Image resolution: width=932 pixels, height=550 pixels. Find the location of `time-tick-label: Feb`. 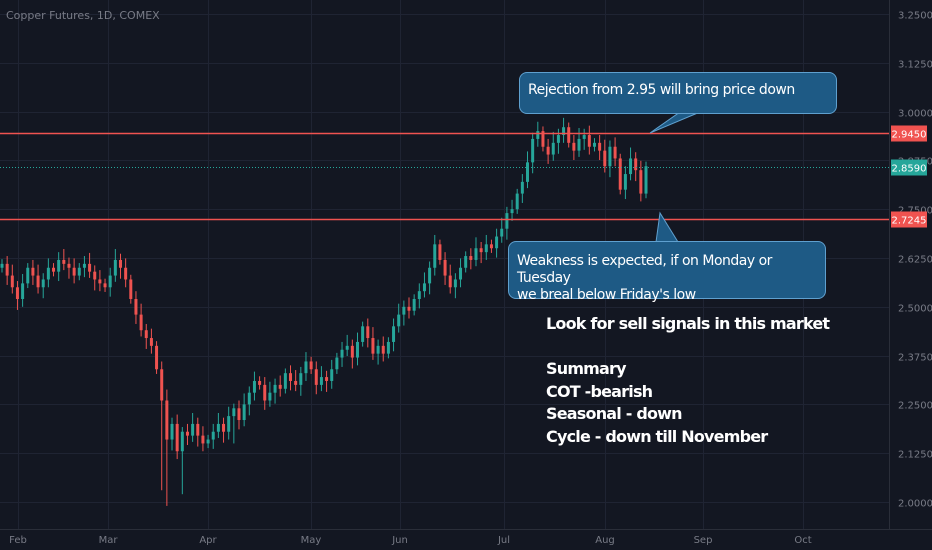

time-tick-label: Feb is located at coordinates (18, 540).